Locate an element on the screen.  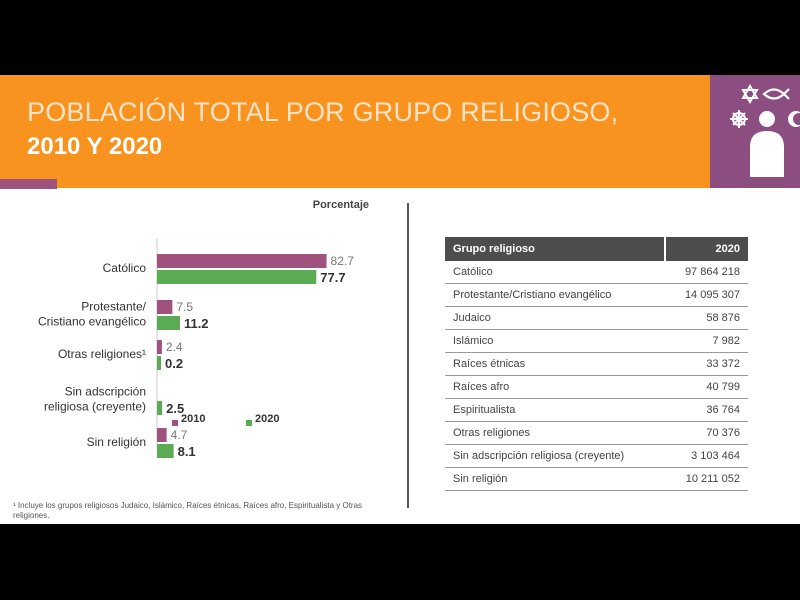
person-icon is located at coordinates (767, 144).